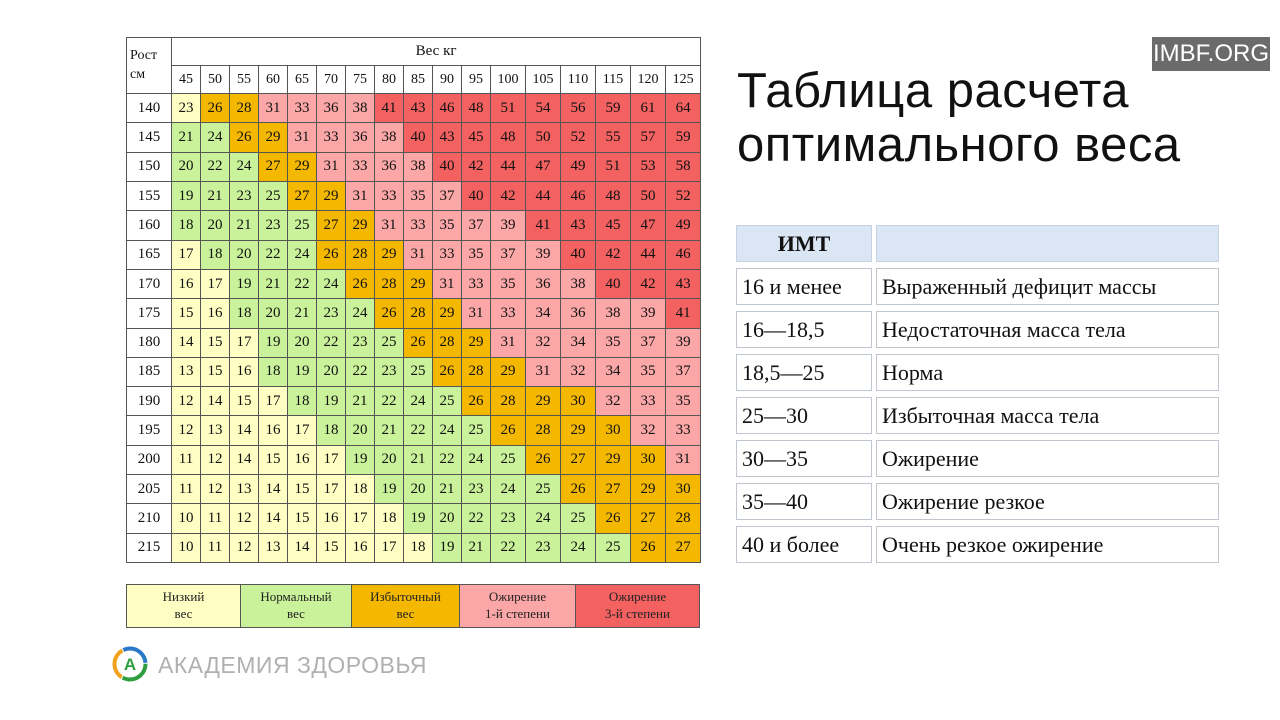 Image resolution: width=1280 pixels, height=720 pixels. Describe the element at coordinates (578, 79) in the screenshot. I see `weight-header-cell: 110` at that location.